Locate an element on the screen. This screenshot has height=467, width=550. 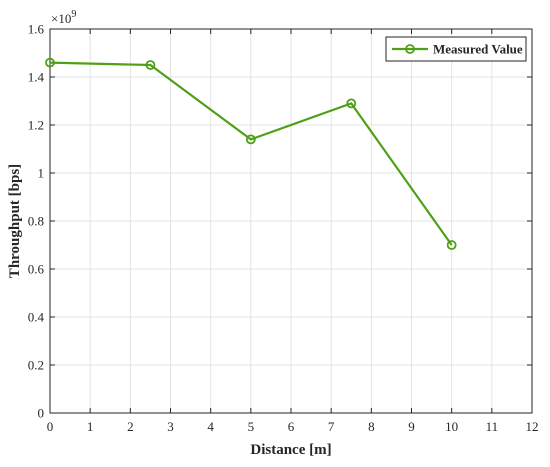
y-tick-label: 0.2 is located at coordinates (36, 365).